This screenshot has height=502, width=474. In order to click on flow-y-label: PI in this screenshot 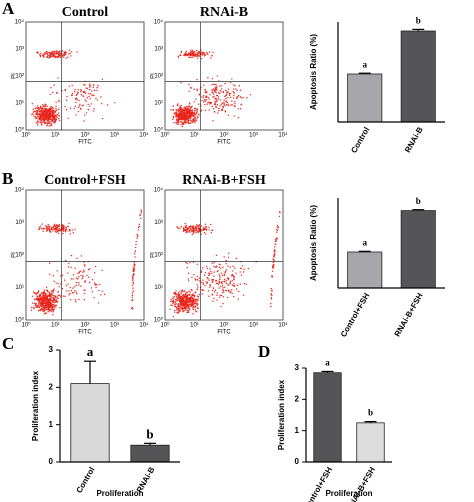, I will do `click(154, 255)`.